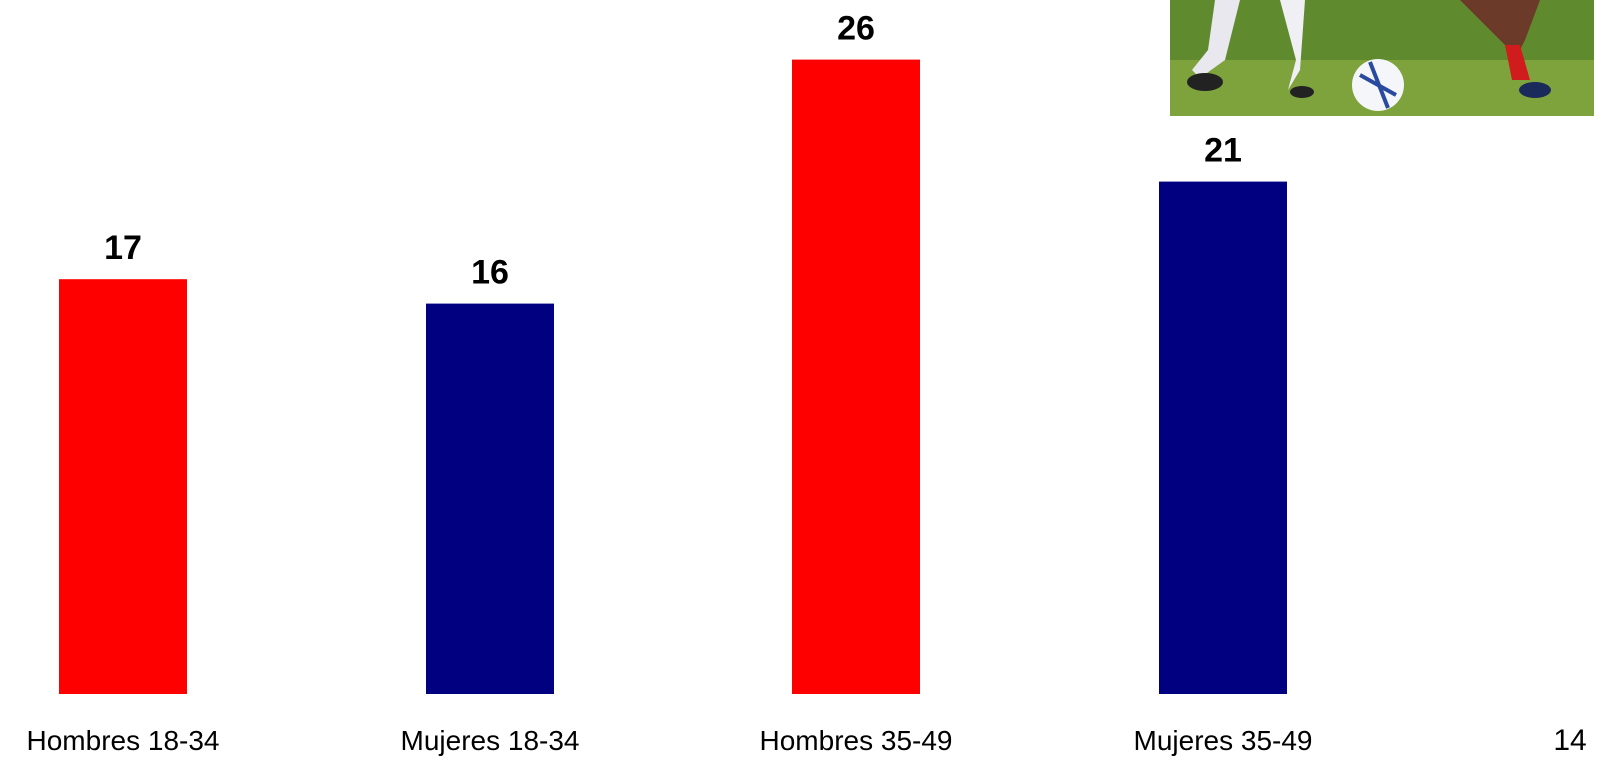 This screenshot has height=765, width=1606. I want to click on data-label: 26, so click(856, 29).